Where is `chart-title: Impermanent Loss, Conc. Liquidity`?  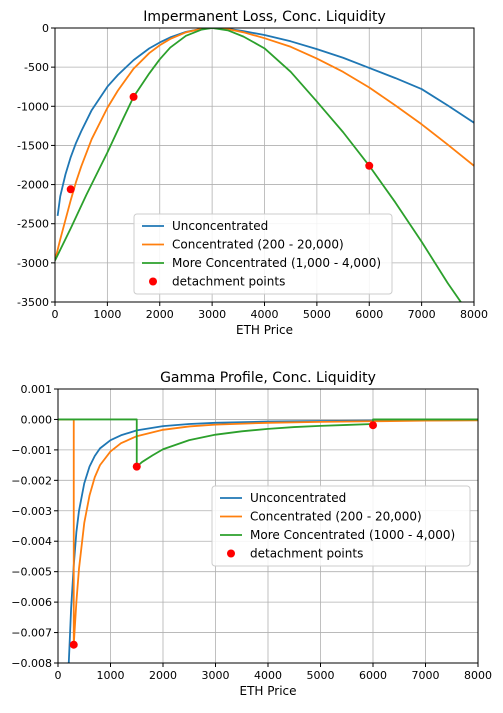
chart-title: Impermanent Loss, Conc. Liquidity is located at coordinates (264, 17).